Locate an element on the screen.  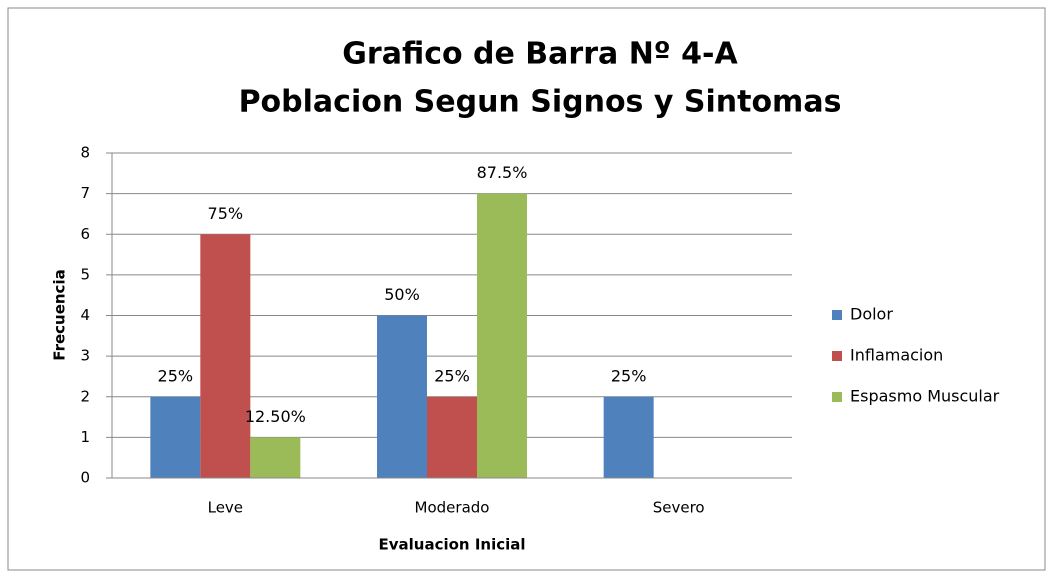
y-axis-title: Frecuencia is located at coordinates (60, 314).